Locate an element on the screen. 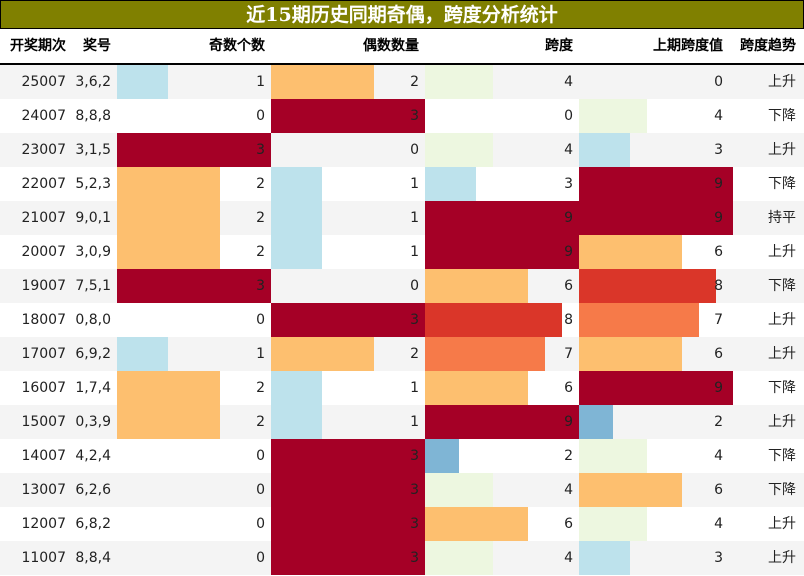 The image size is (804, 576). period-cell: 21007 is located at coordinates (43, 218).